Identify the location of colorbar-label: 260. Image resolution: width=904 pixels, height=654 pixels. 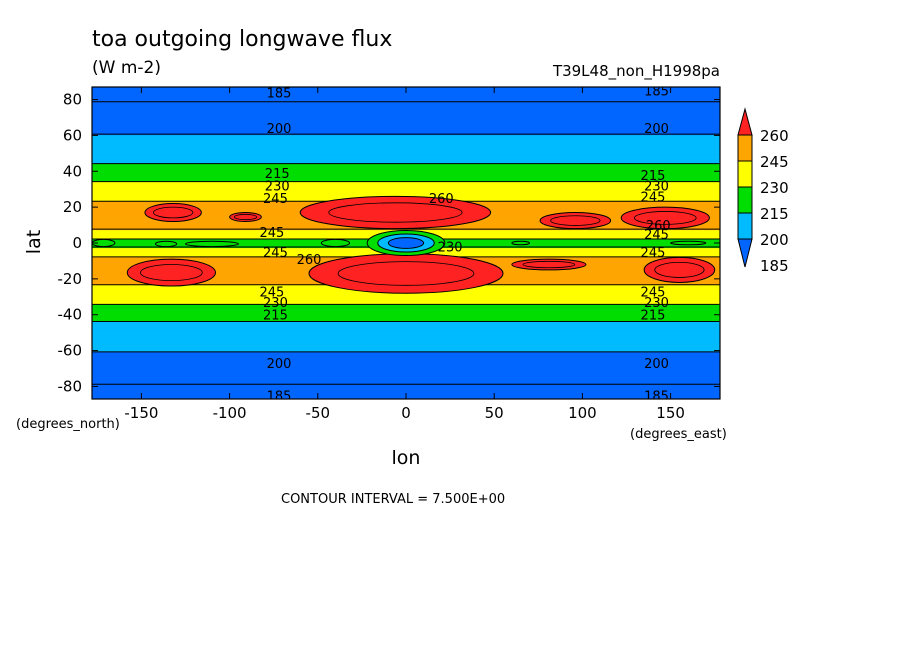
(774, 136).